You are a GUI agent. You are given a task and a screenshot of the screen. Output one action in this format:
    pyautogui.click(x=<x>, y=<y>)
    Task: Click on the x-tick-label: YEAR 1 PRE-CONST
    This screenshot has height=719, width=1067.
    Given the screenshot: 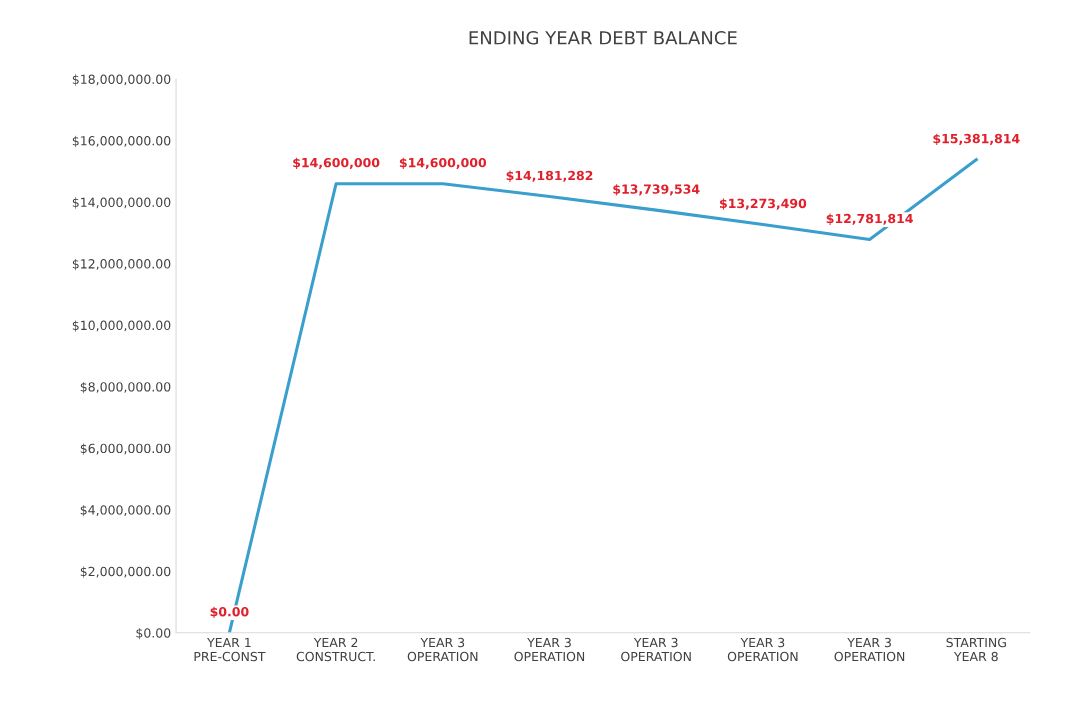 What is the action you would take?
    pyautogui.click(x=230, y=649)
    